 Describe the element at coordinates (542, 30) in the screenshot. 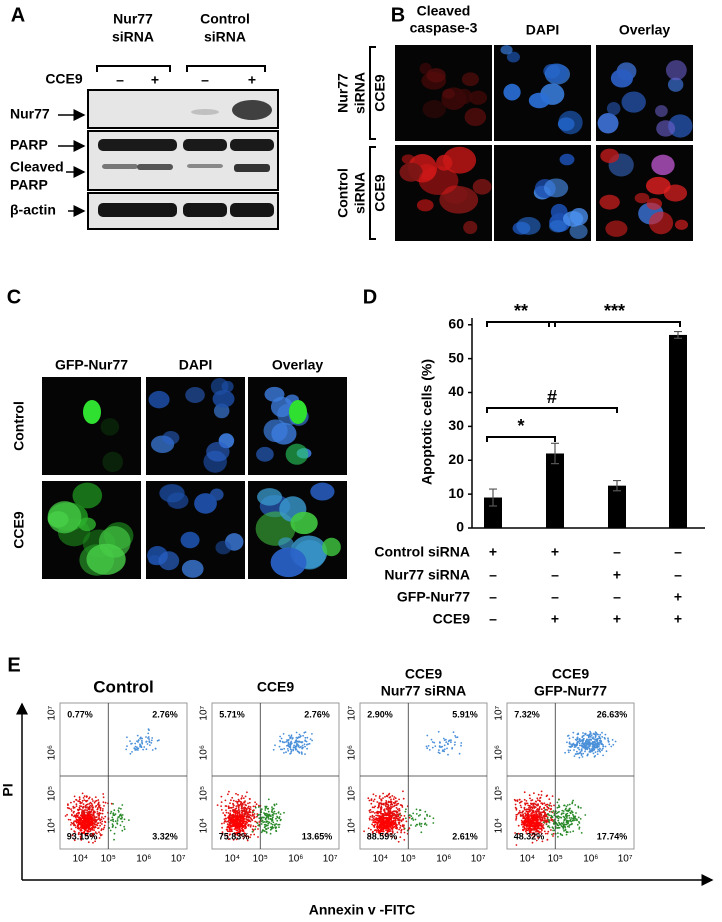

I see `column-label: DAPI` at that location.